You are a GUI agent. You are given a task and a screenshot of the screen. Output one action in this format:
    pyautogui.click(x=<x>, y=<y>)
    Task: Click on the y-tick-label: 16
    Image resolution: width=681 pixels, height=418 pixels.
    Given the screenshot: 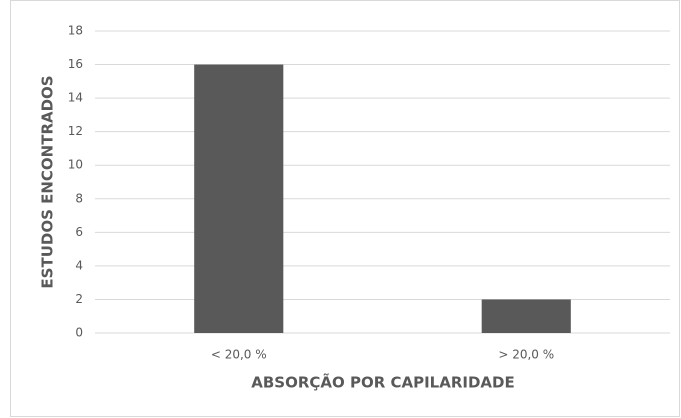 What is the action you would take?
    pyautogui.click(x=75, y=64)
    